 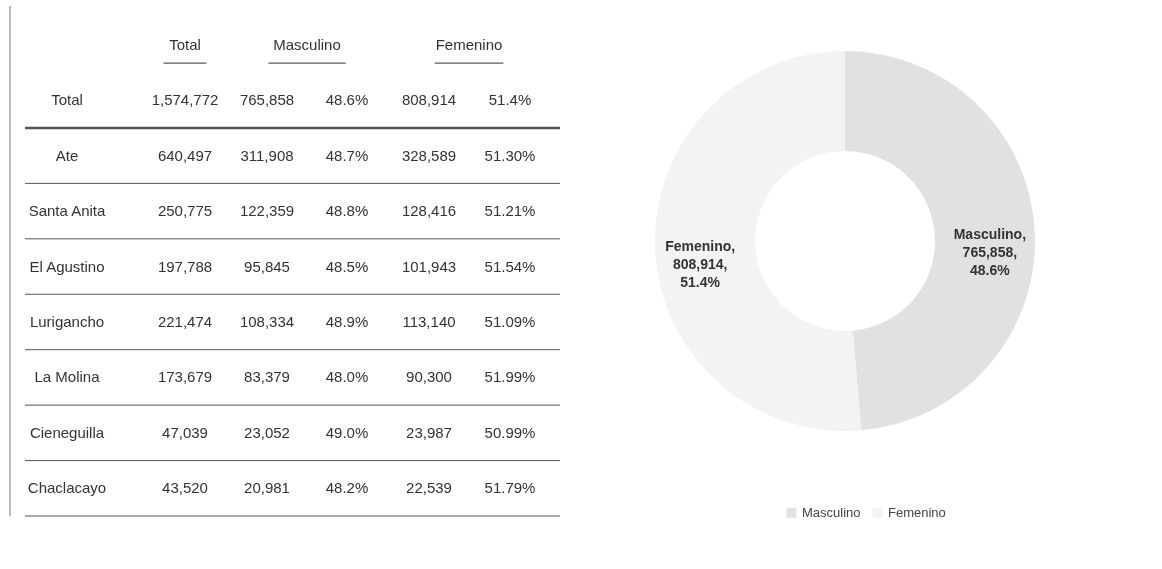 I want to click on text: El Agustino, so click(x=67, y=266).